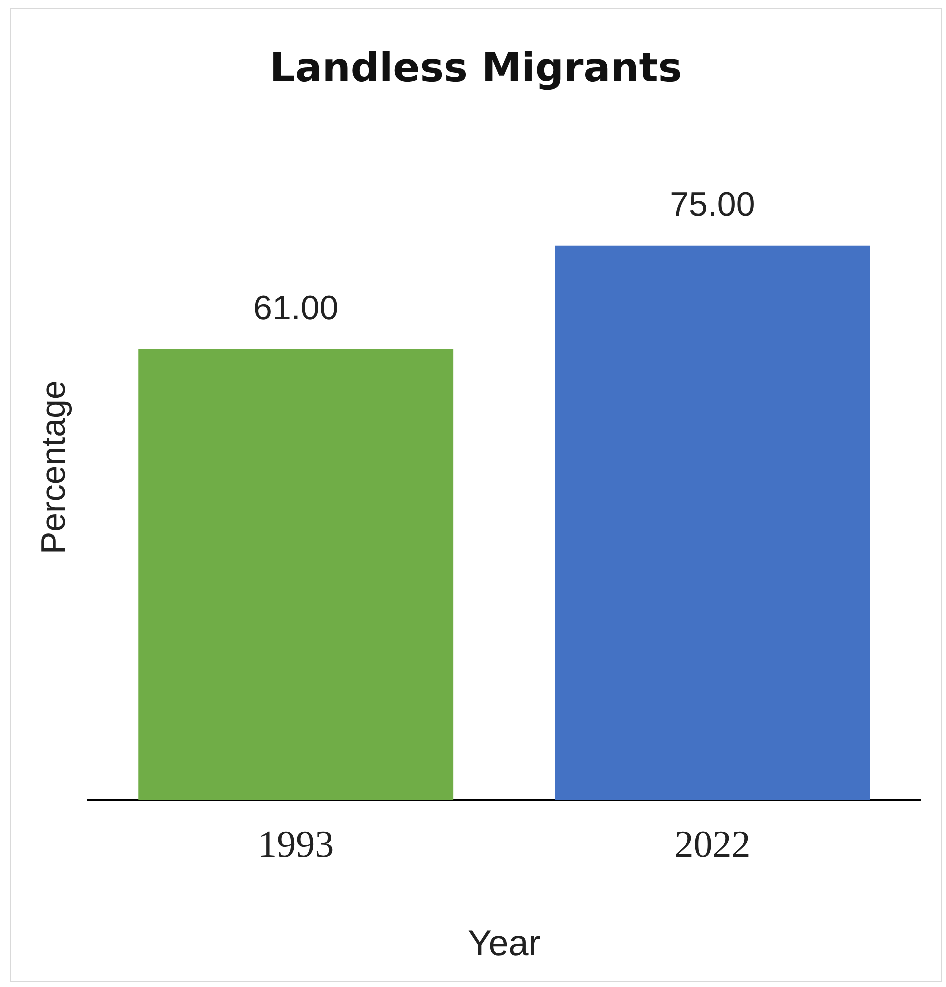  I want to click on x-tick-label: 1993, so click(296, 845).